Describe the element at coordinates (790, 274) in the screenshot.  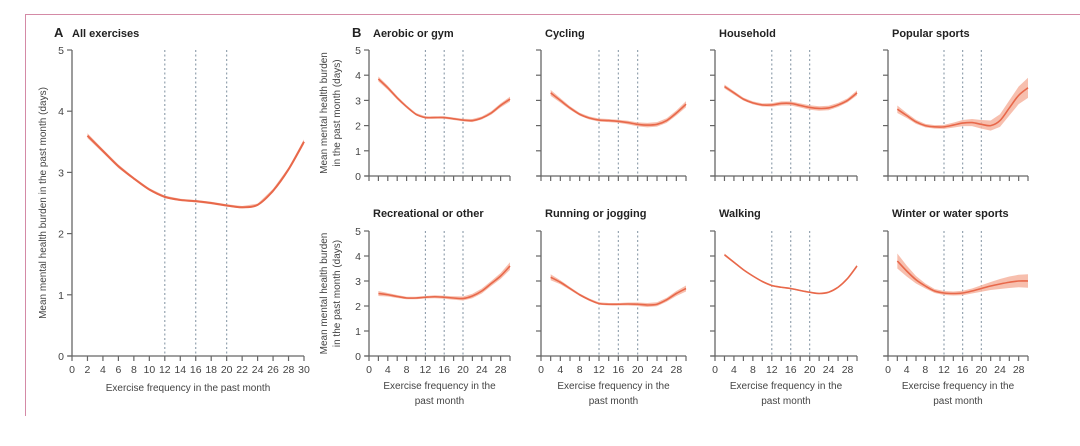
I see `series-line` at that location.